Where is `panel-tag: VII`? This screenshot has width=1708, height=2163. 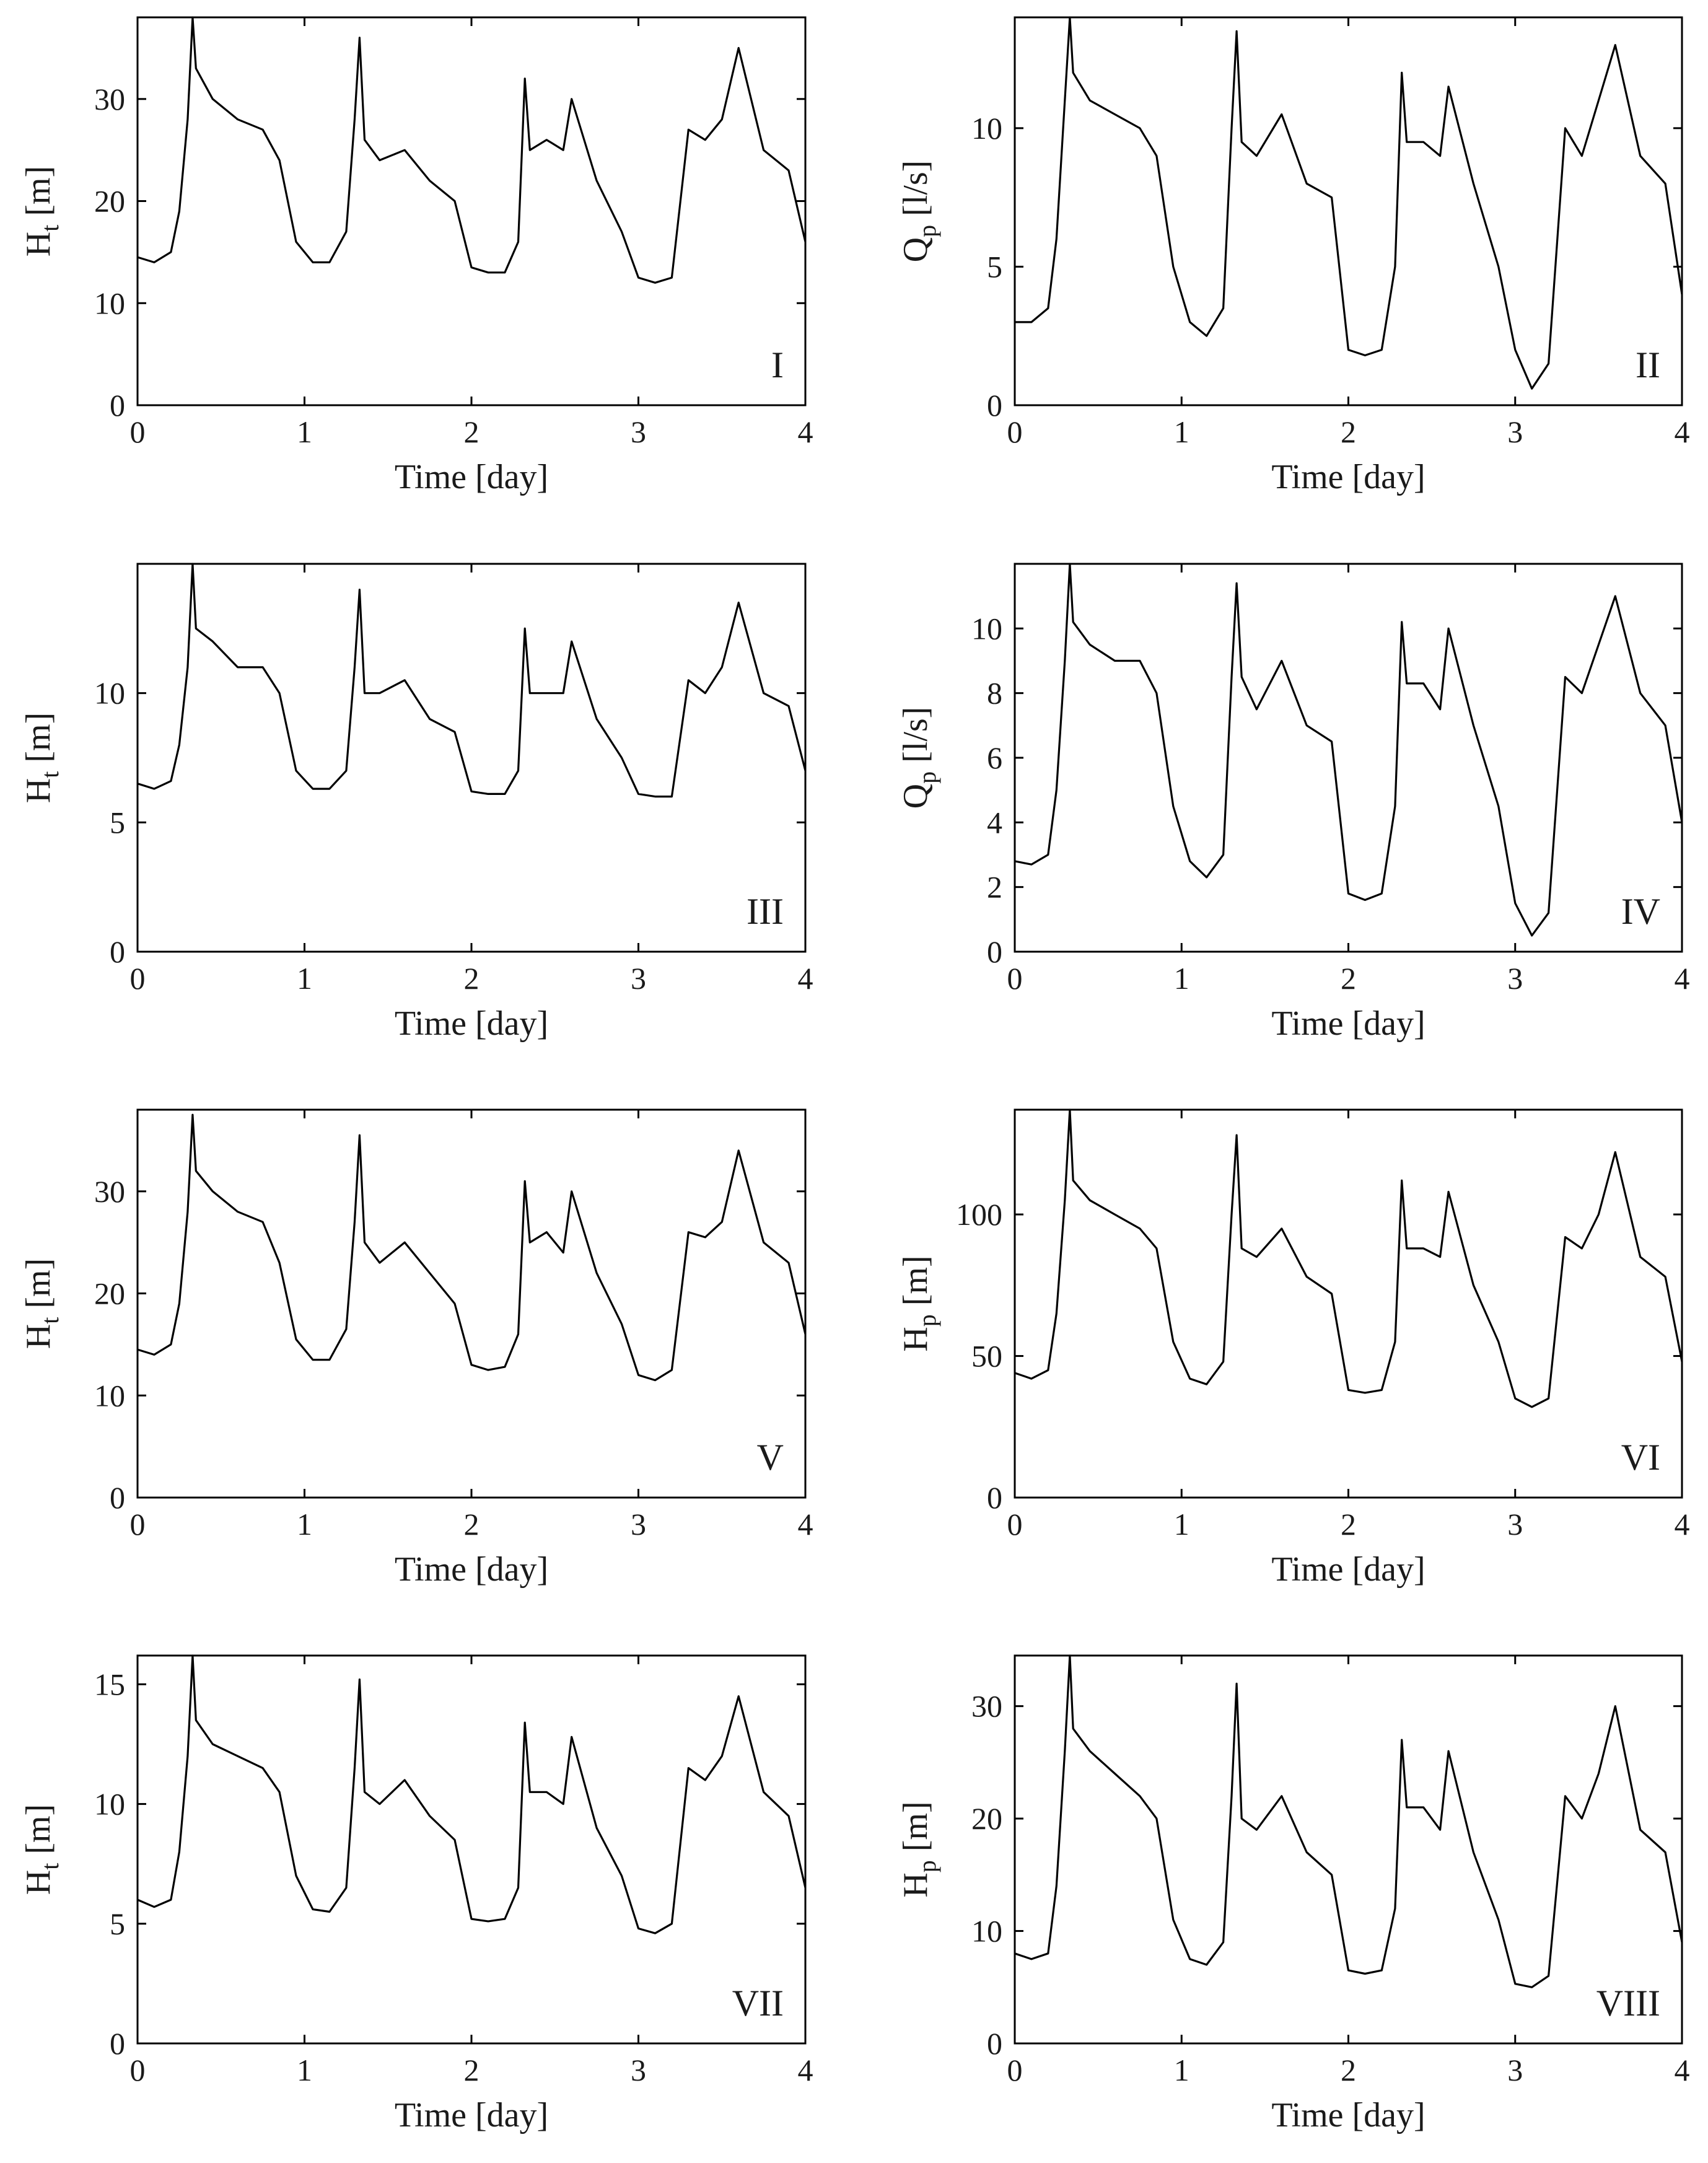
panel-tag: VII is located at coordinates (758, 2004).